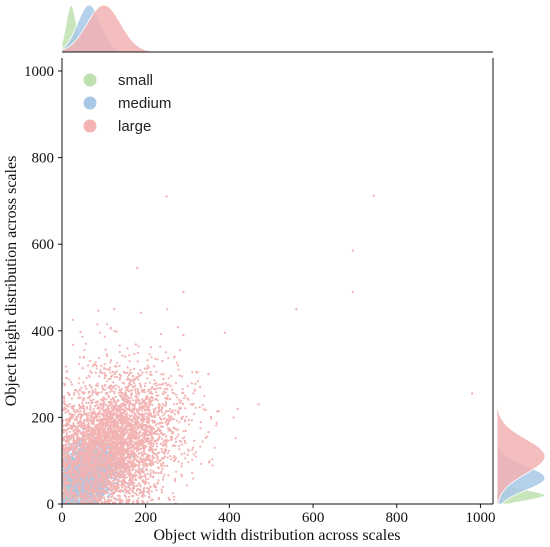  I want to click on right-marginal-kde, so click(521, 281).